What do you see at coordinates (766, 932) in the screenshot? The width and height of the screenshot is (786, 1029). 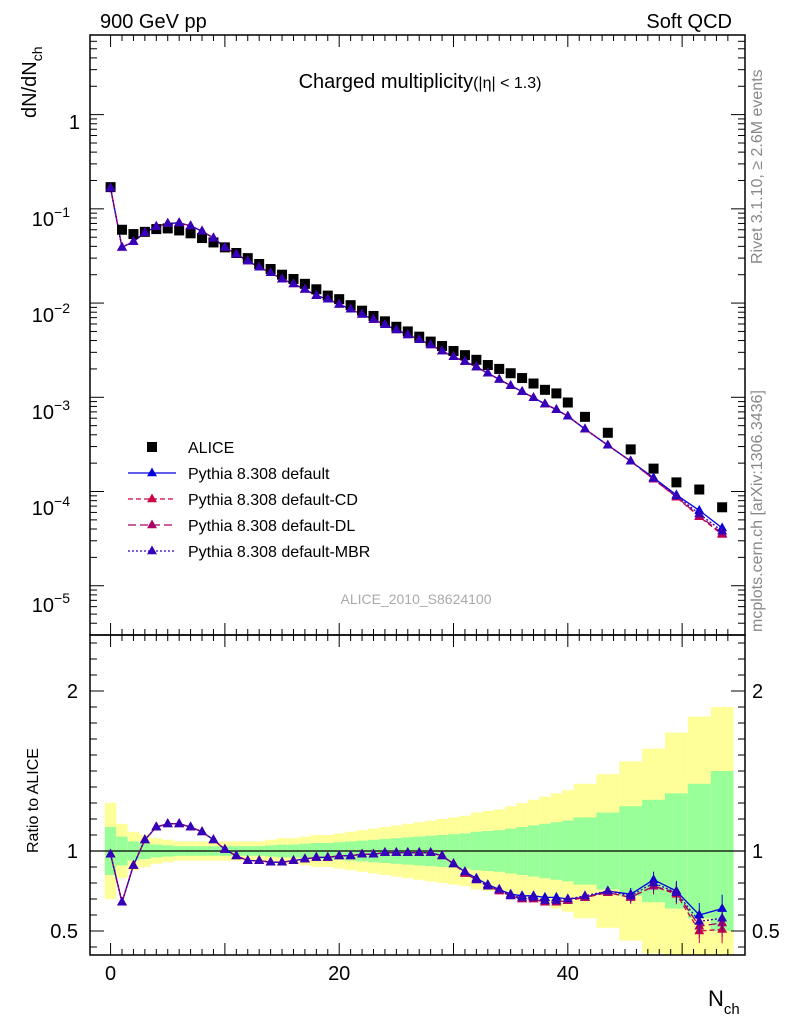 I see `ratio-y-tick-label-right: 0.5` at bounding box center [766, 932].